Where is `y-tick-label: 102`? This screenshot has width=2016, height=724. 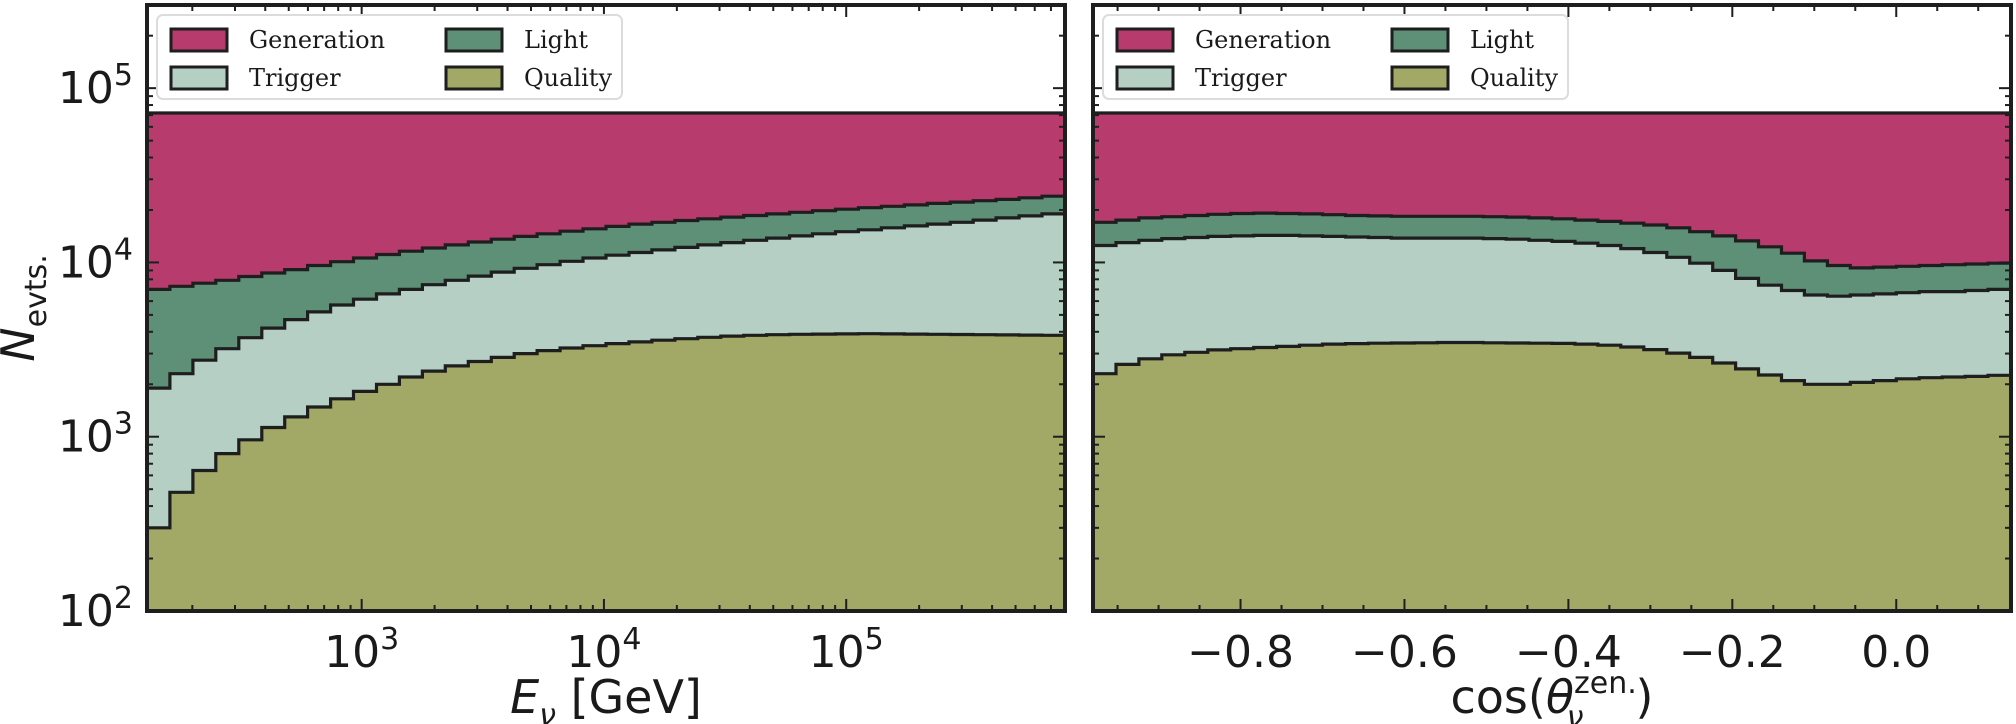 y-tick-label: 102 is located at coordinates (95, 609).